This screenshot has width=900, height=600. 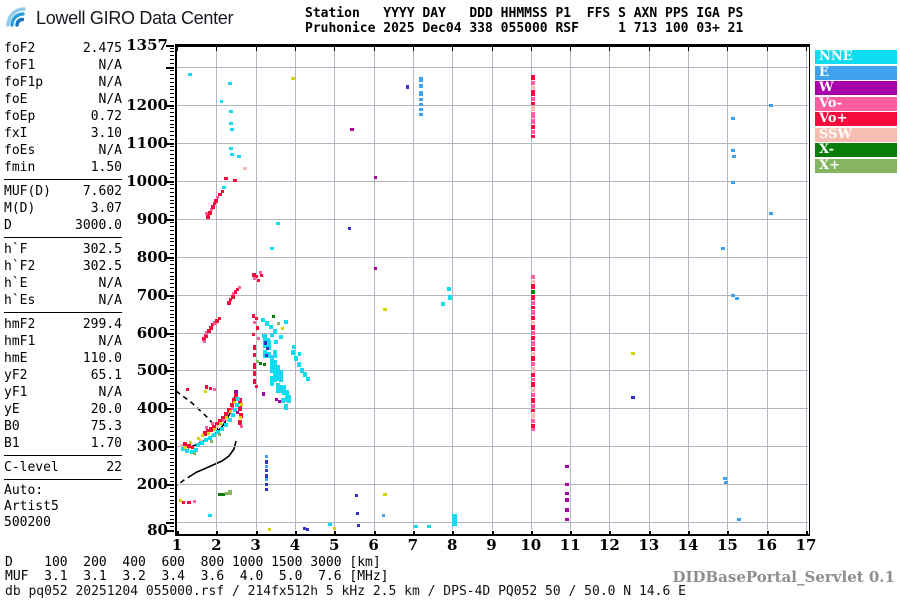 I want to click on param-row-fof1p: foF1p N/A, so click(x=63, y=82).